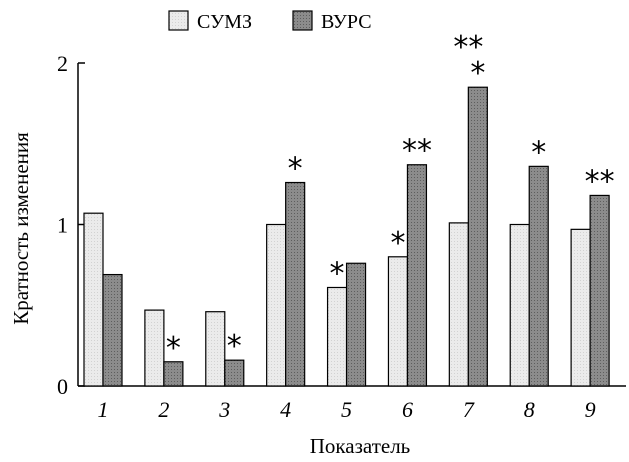 This screenshot has width=629, height=462. Describe the element at coordinates (285, 409) in the screenshot. I see `x-tick-label: 4` at that location.